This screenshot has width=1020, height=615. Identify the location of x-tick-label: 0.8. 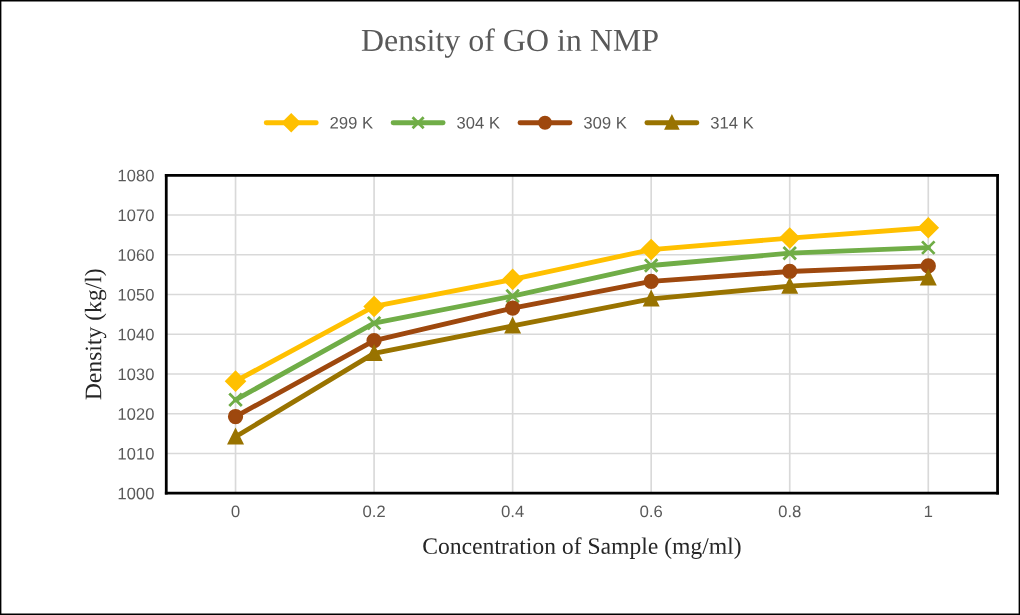
(789, 511).